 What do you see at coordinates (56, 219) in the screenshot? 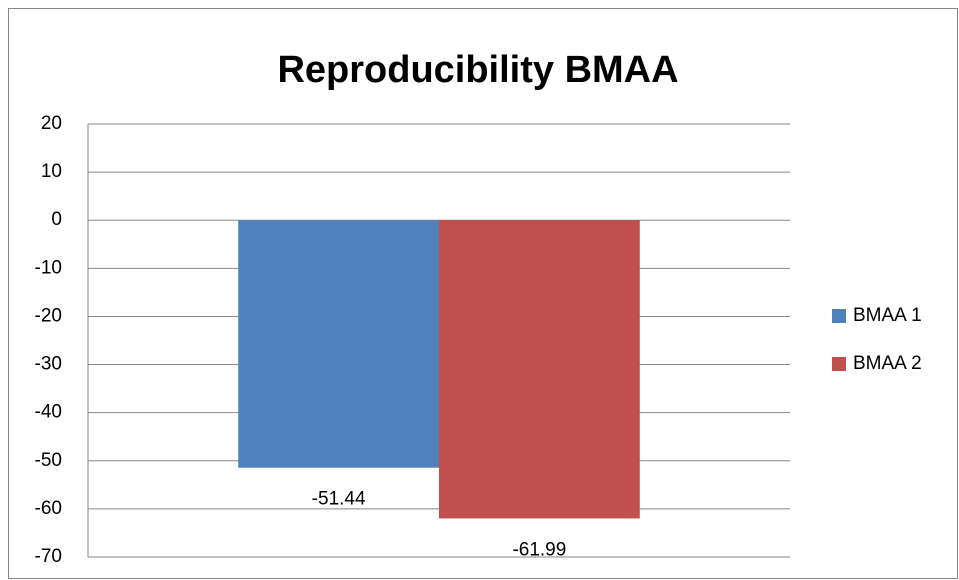
I see `y-tick-label: 0` at bounding box center [56, 219].